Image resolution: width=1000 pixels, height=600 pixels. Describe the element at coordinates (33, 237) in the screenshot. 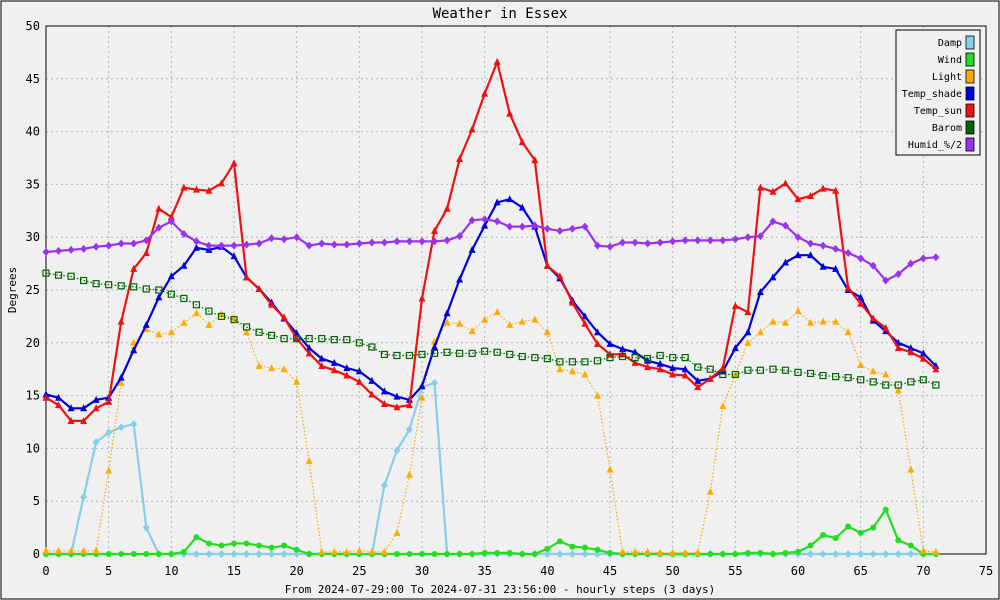

I see `y-tick-label: 30` at that location.